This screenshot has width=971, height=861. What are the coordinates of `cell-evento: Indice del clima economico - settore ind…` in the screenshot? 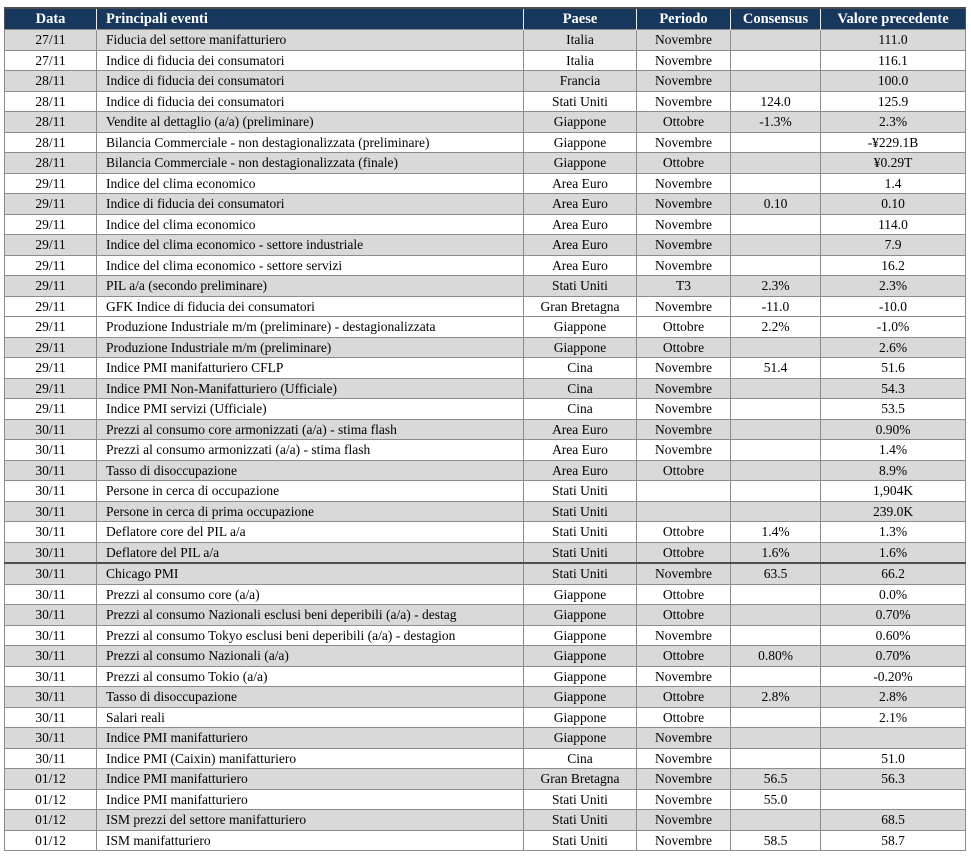 It's located at (310, 245).